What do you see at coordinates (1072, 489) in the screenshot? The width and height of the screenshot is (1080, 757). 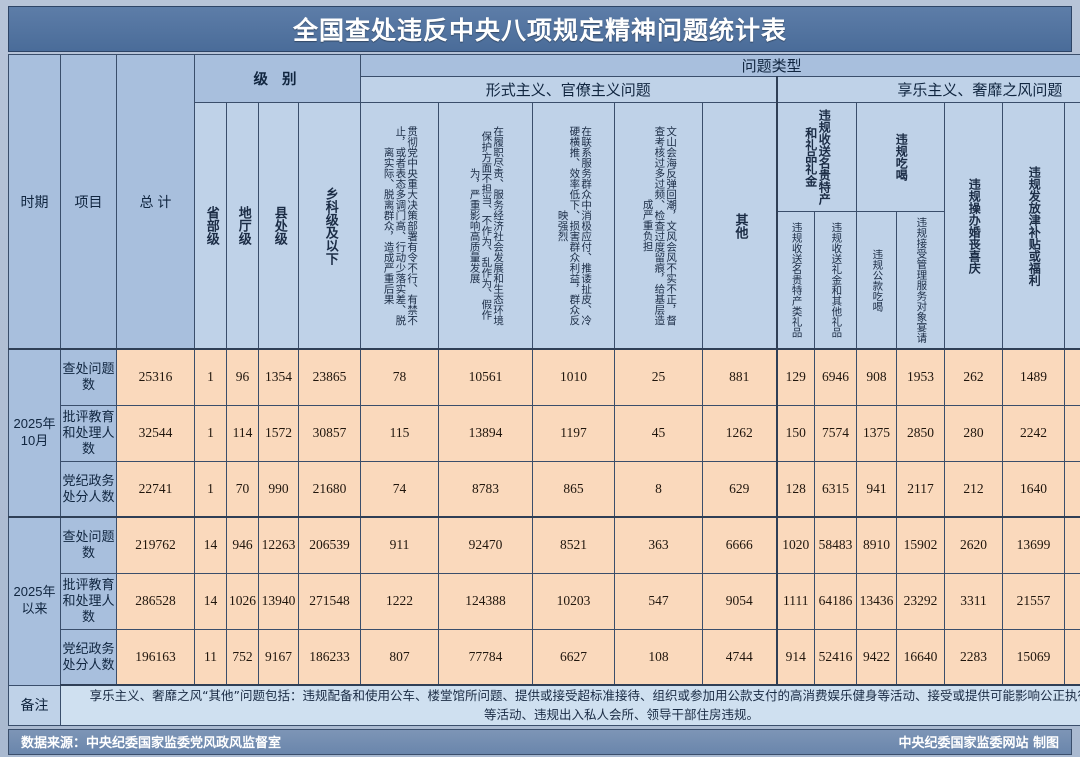 I see `cell: 376` at bounding box center [1072, 489].